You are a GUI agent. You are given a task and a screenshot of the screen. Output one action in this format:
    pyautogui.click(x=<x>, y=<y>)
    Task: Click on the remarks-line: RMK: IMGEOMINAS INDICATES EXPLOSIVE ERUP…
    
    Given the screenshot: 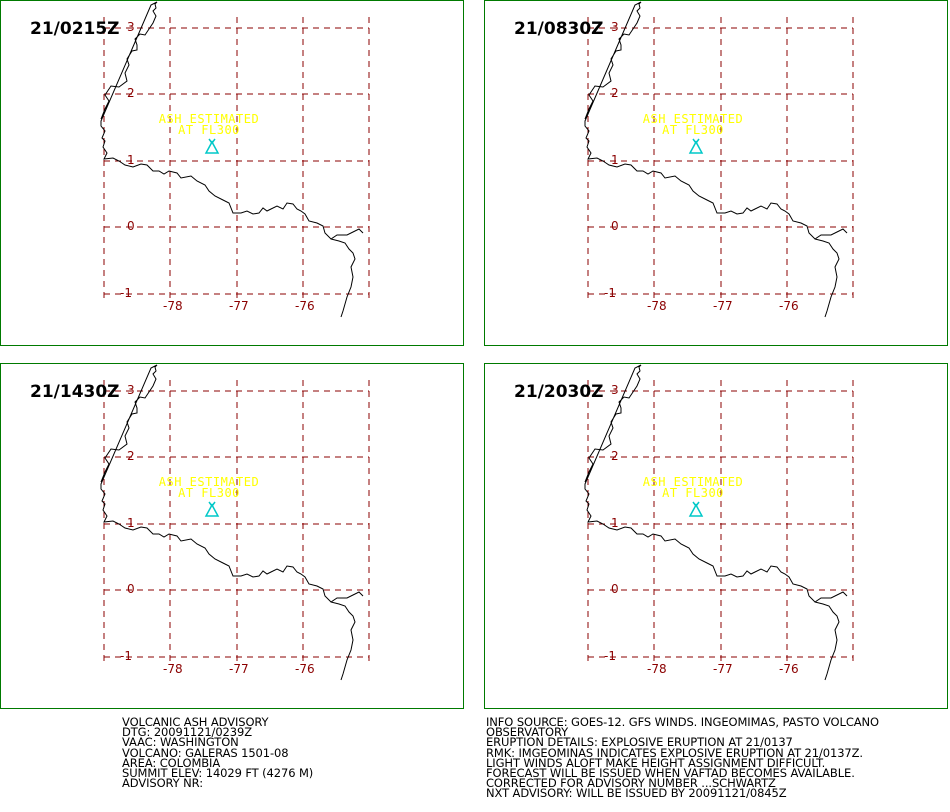 What is the action you would take?
    pyautogui.click(x=674, y=752)
    